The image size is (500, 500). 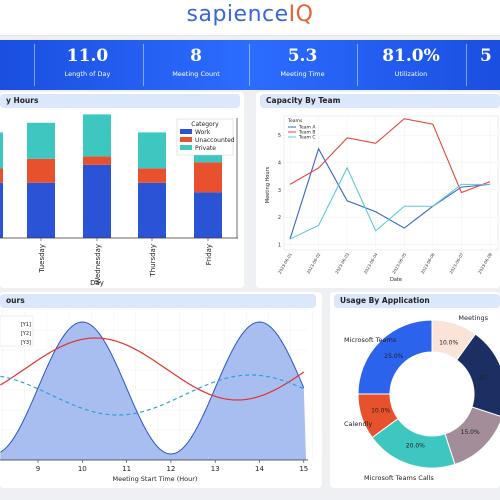 I want to click on kpi-label: Utilization, so click(x=411, y=74).